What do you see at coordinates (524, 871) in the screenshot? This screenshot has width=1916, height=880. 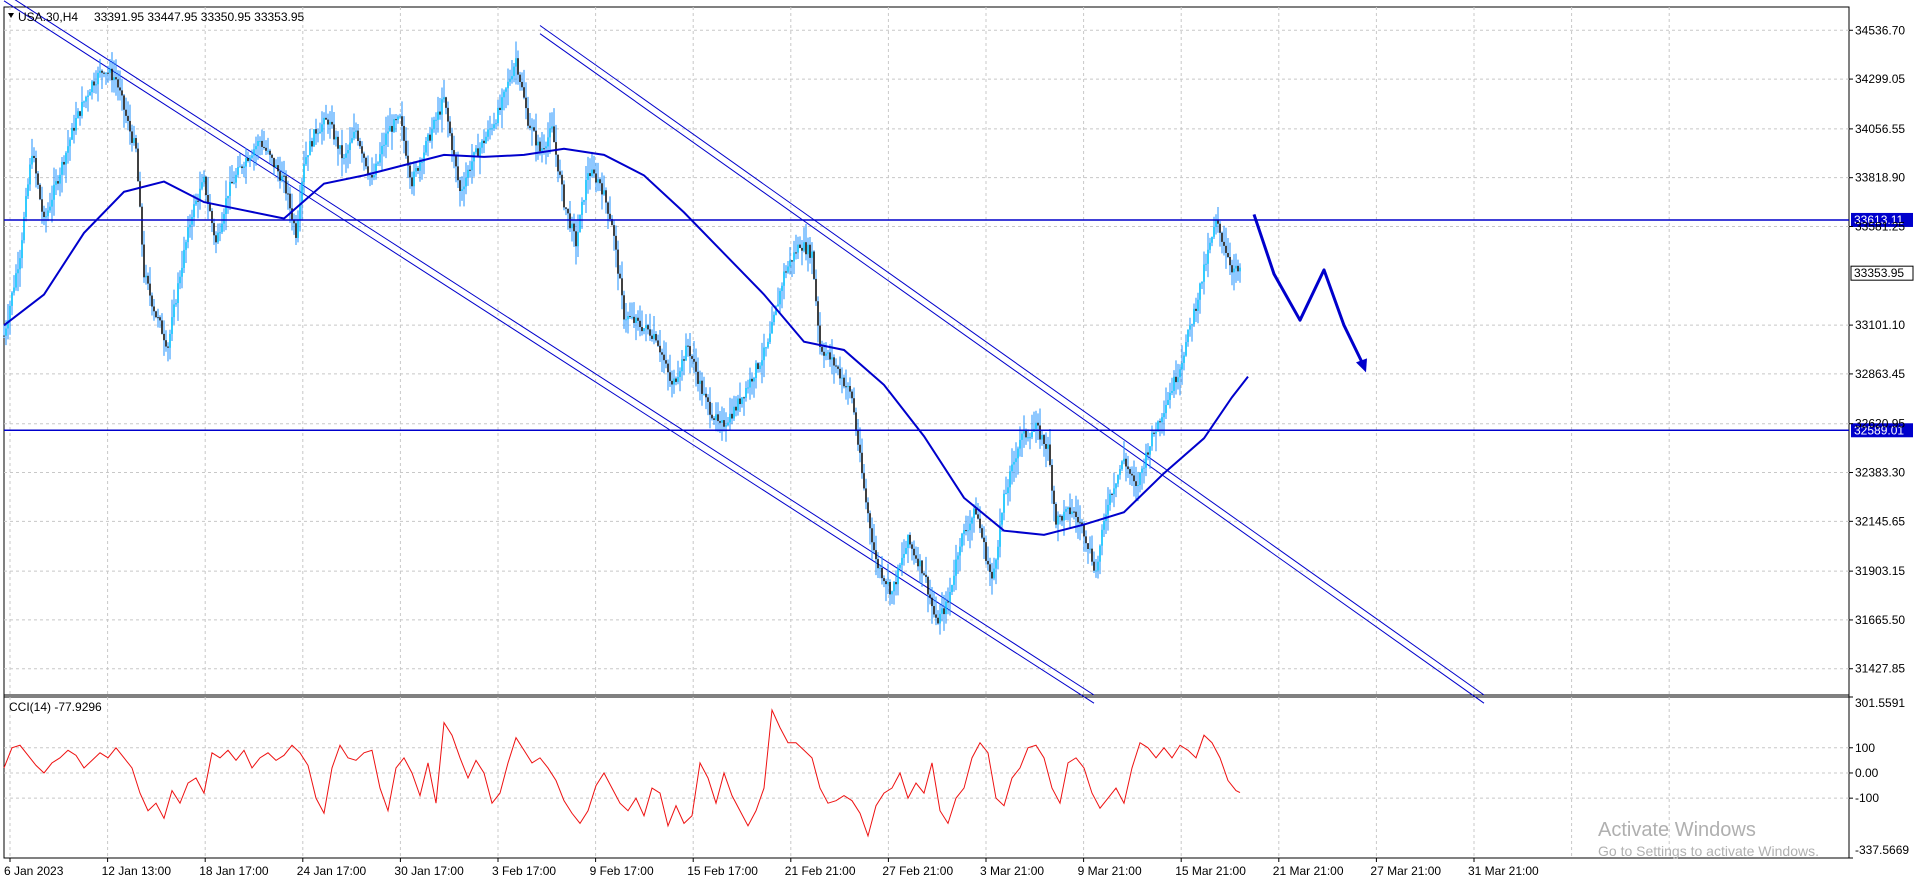 I see `time-tick-label: 3 Feb 17:00` at bounding box center [524, 871].